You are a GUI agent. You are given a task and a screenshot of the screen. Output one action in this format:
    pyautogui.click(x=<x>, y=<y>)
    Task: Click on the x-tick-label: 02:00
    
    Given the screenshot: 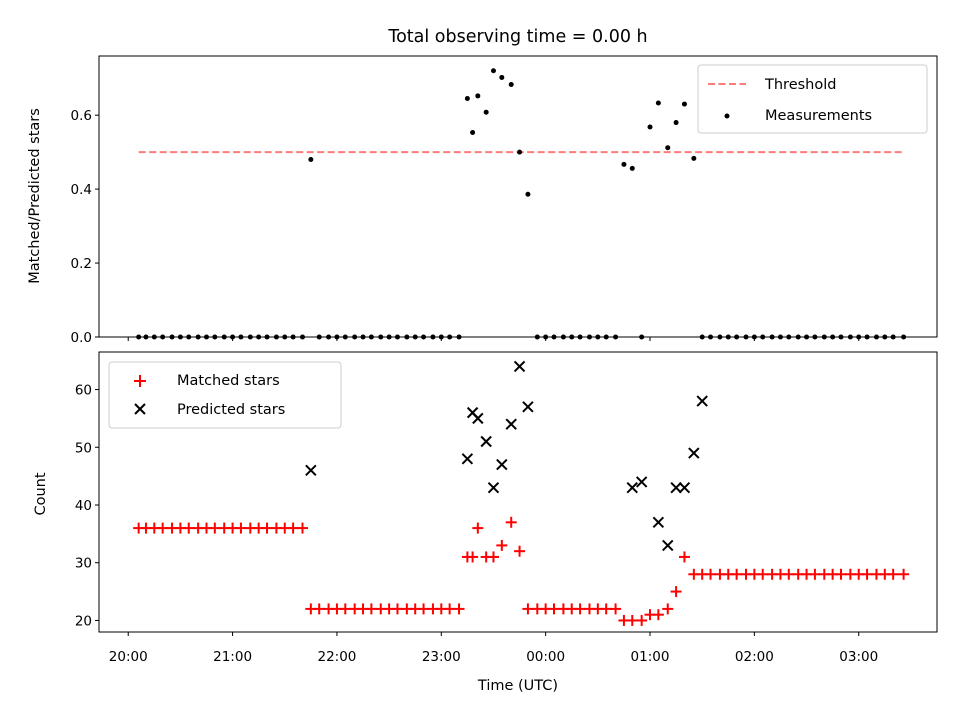 What is the action you would take?
    pyautogui.click(x=754, y=657)
    